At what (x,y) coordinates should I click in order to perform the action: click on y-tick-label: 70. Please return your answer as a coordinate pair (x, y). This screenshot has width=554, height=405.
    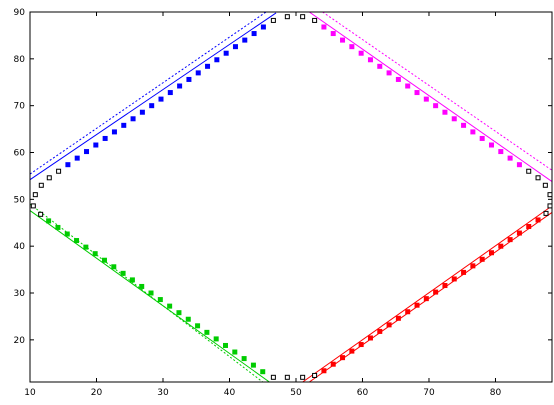
    Looking at the image, I should click on (20, 107).